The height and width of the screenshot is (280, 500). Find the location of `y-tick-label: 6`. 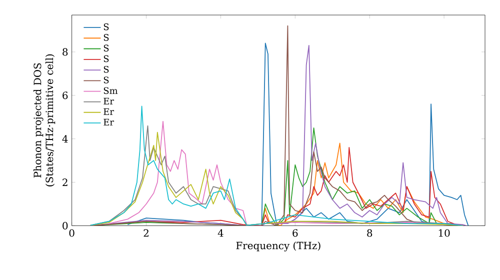

y-tick-label: 6 is located at coordinates (65, 96).